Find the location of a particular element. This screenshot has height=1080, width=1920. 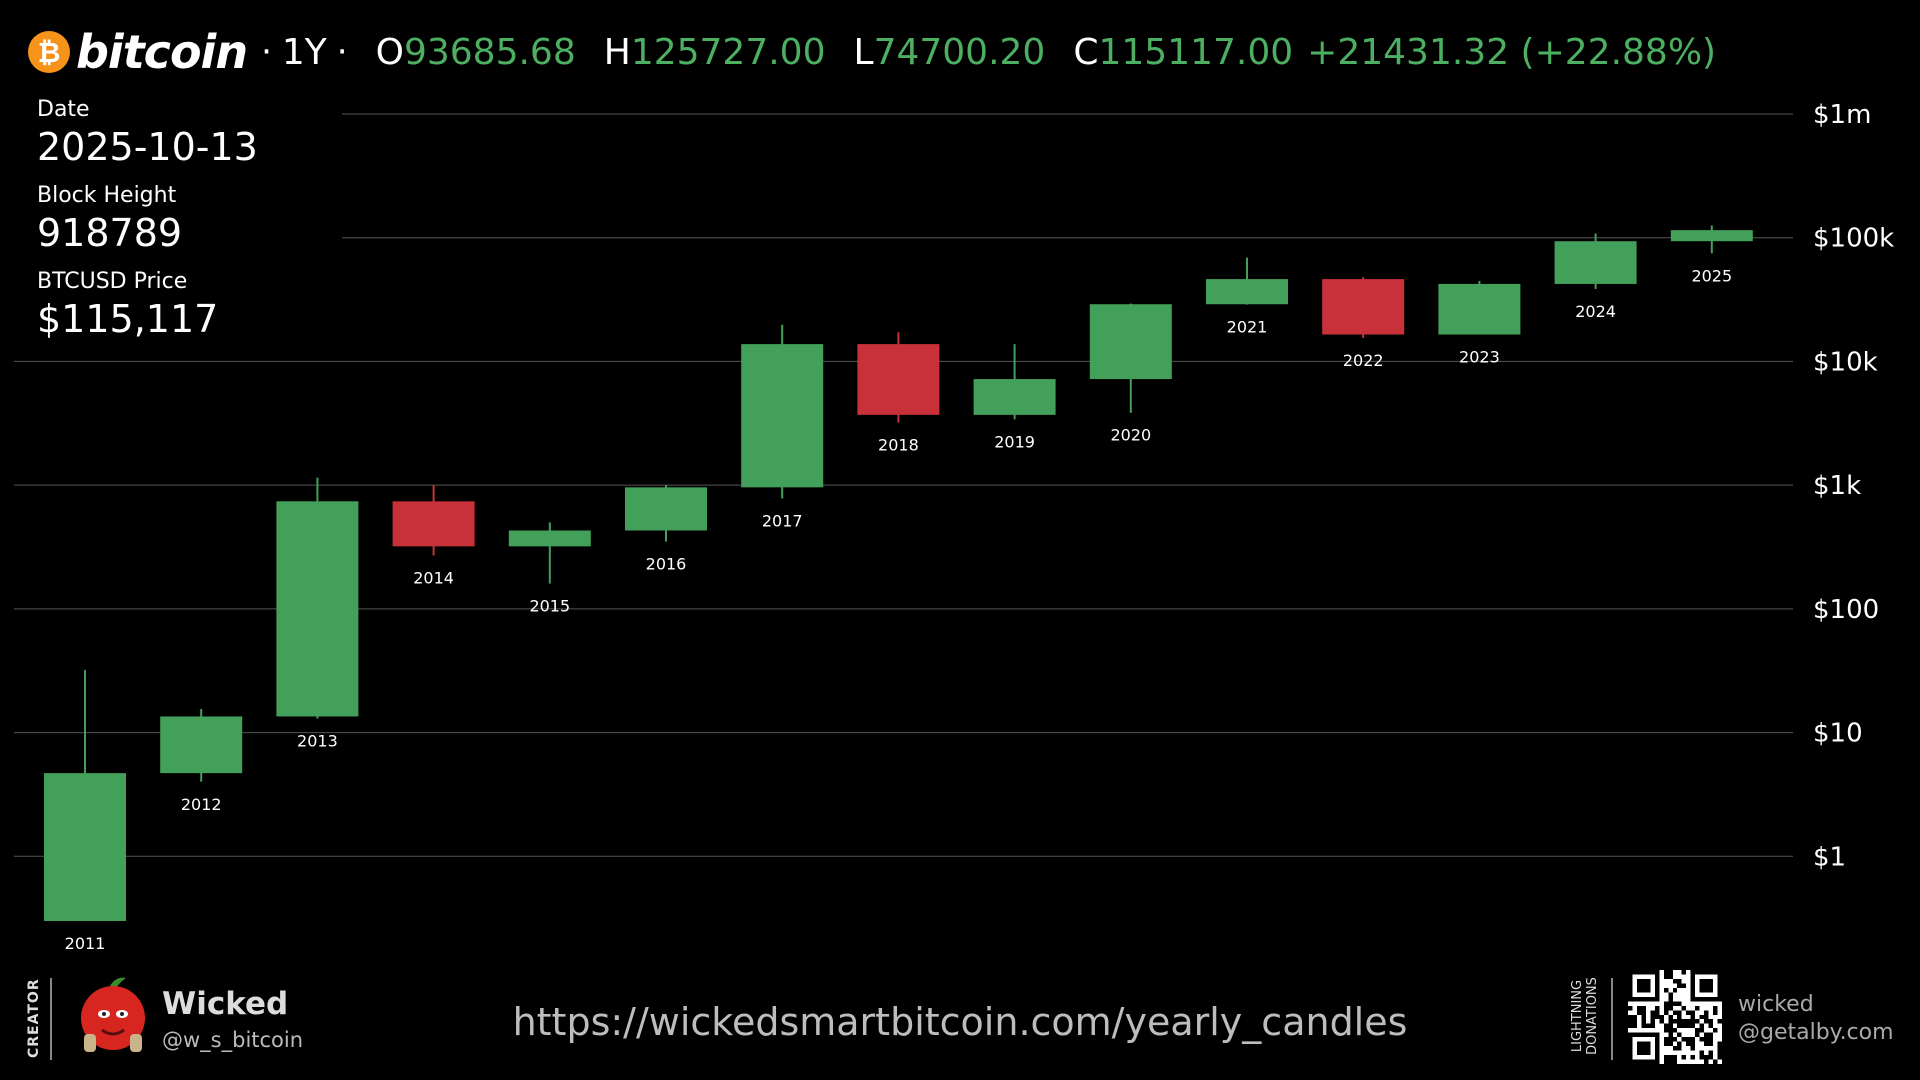

y-tick-label: $10k is located at coordinates (1845, 362).